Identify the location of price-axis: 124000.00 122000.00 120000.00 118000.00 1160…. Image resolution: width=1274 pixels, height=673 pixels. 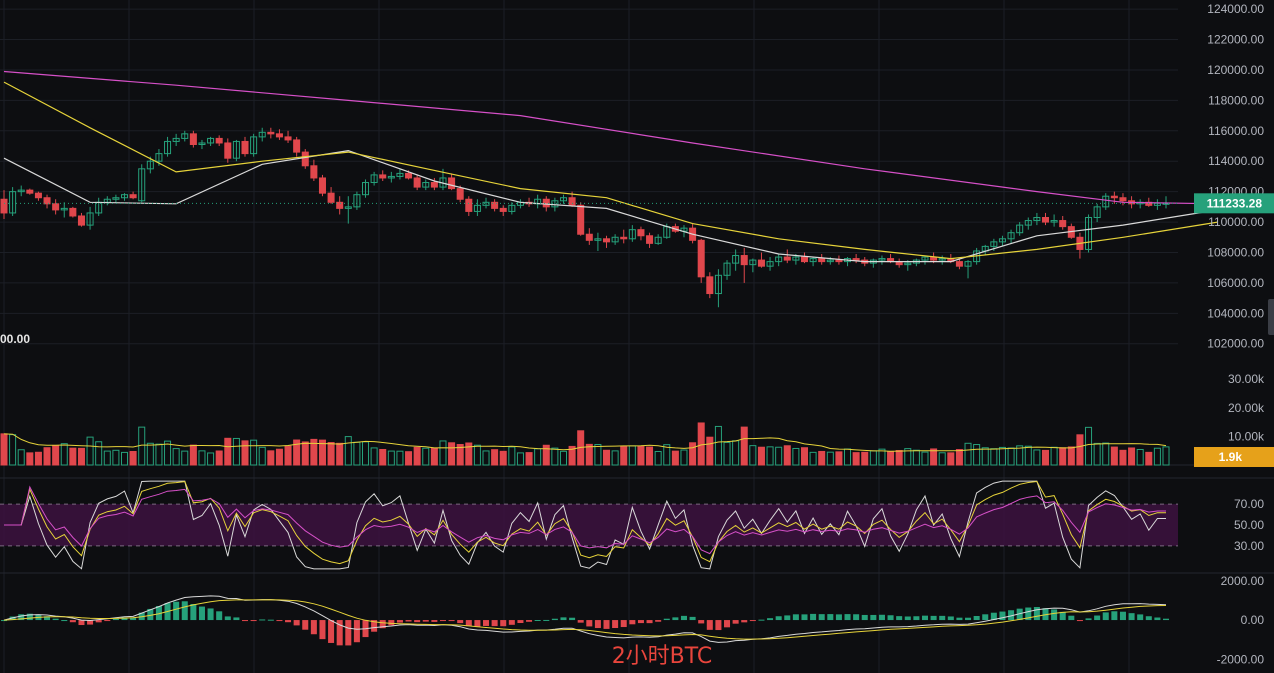
(1234, 334).